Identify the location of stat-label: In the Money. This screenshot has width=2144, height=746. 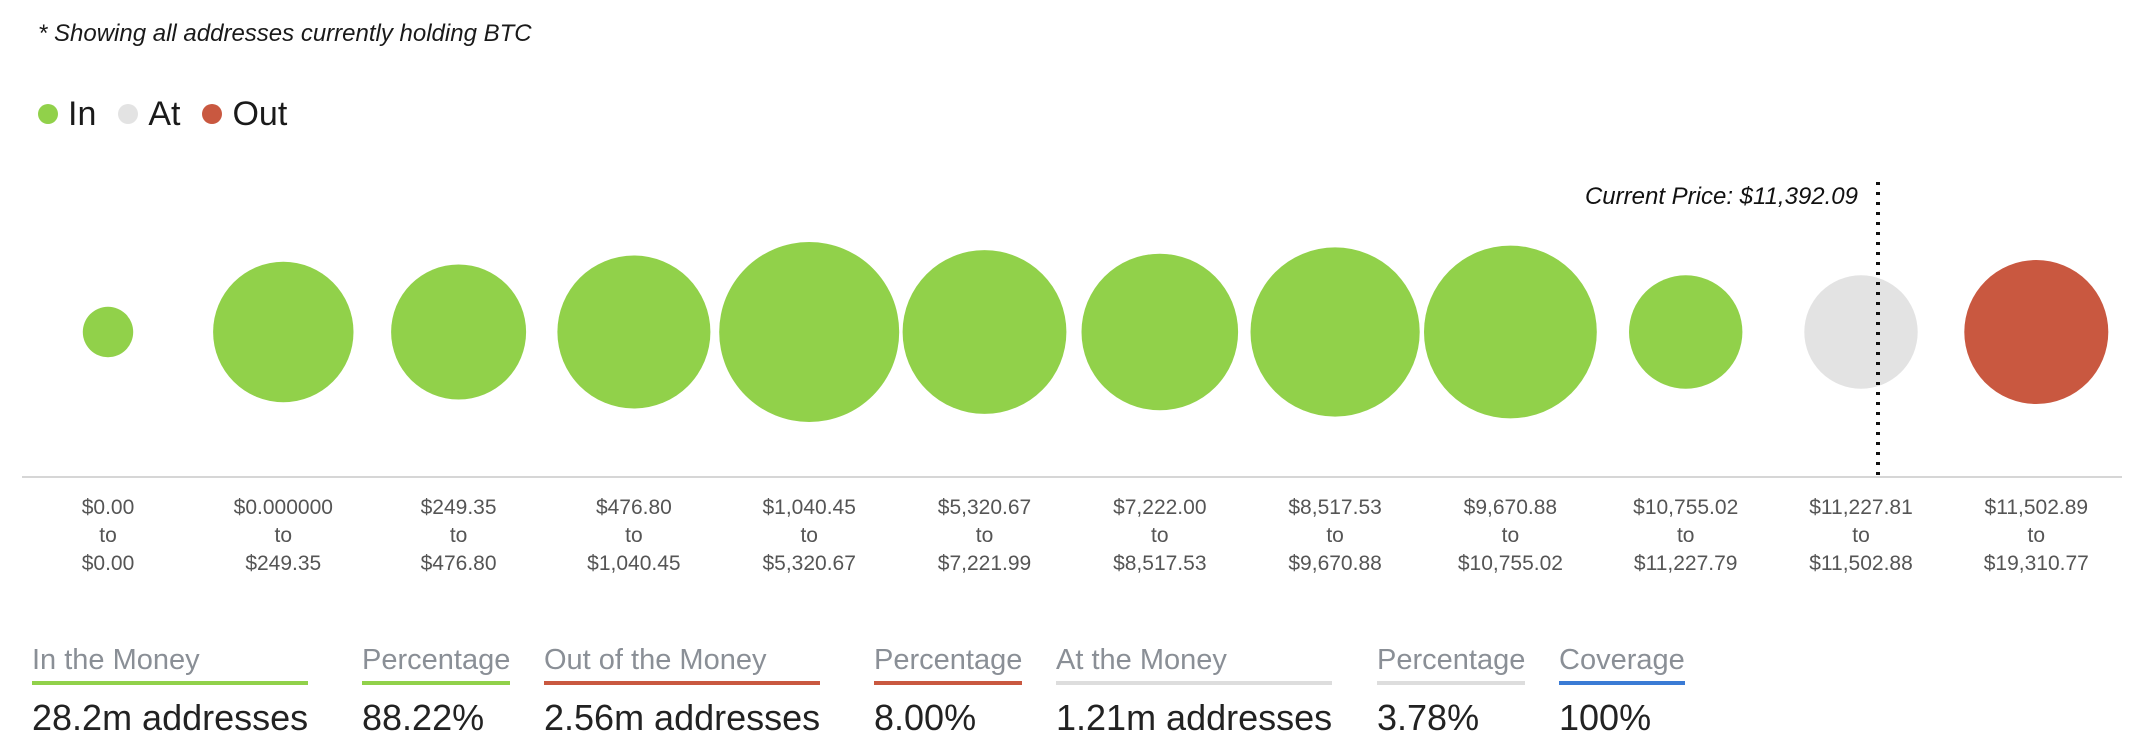
(170, 664).